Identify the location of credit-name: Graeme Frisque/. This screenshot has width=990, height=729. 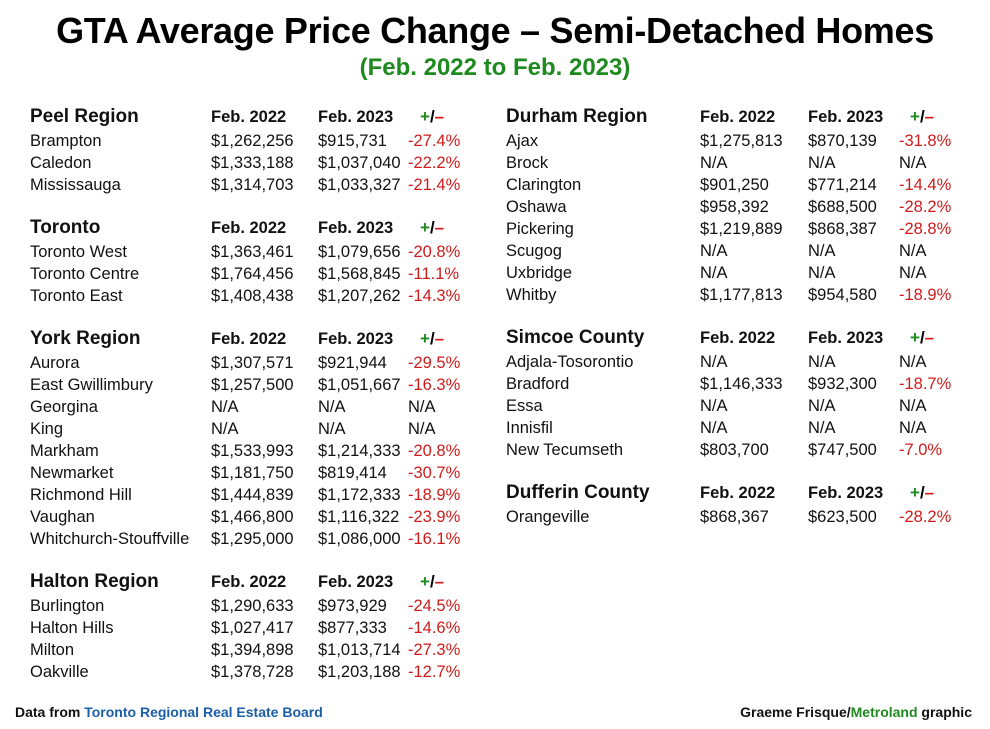
(795, 712).